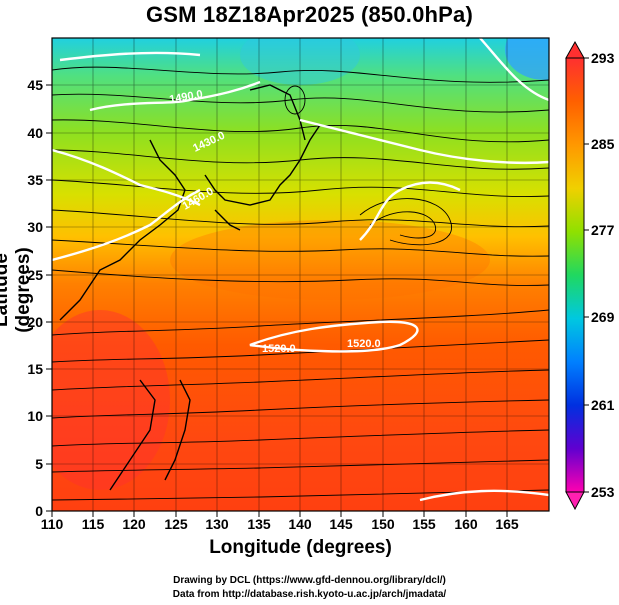  What do you see at coordinates (35, 85) in the screenshot?
I see `y-tick-label: 45` at bounding box center [35, 85].